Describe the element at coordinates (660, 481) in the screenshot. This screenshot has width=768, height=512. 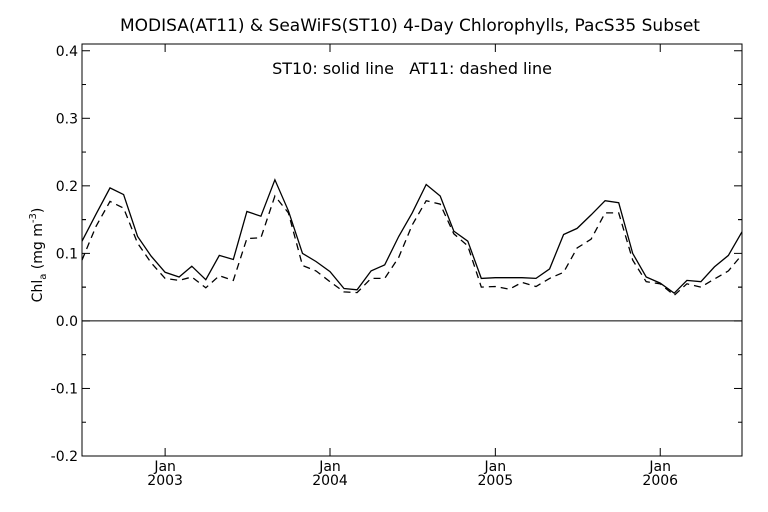
I see `x-tick-label-year: 2006` at that location.